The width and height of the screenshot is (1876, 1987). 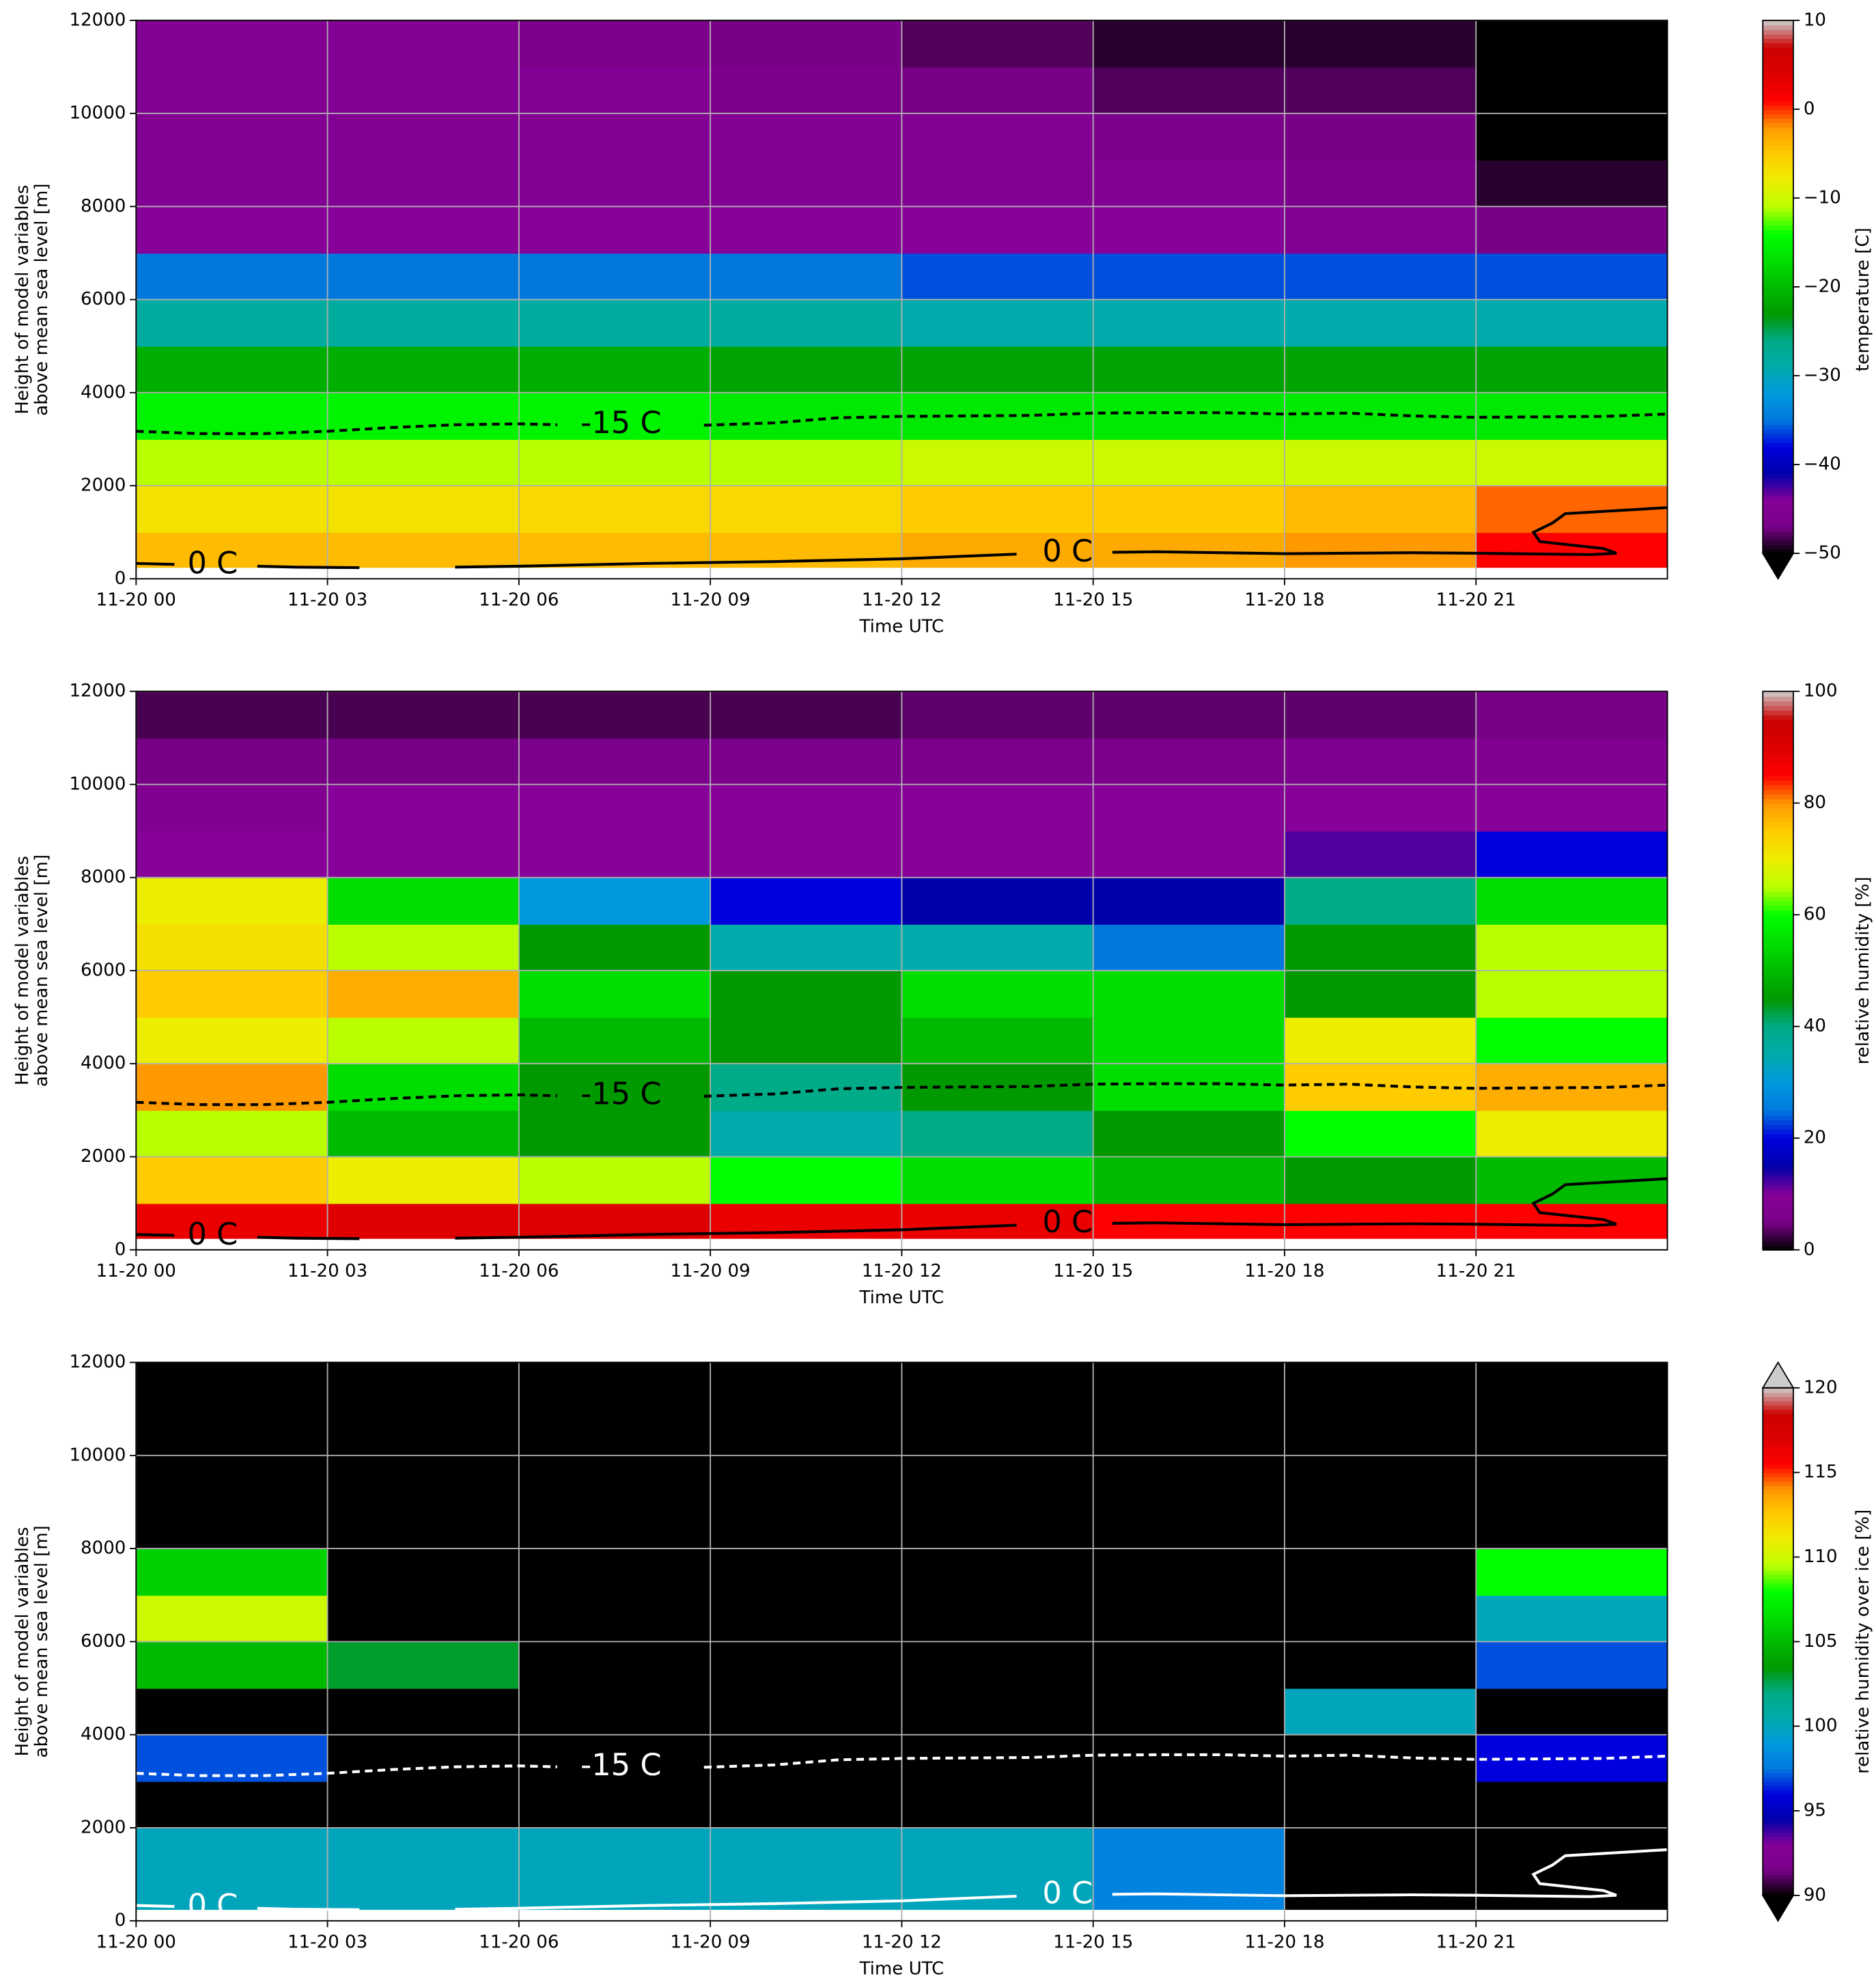 I want to click on y-tick-label: 8000, so click(x=103, y=877).